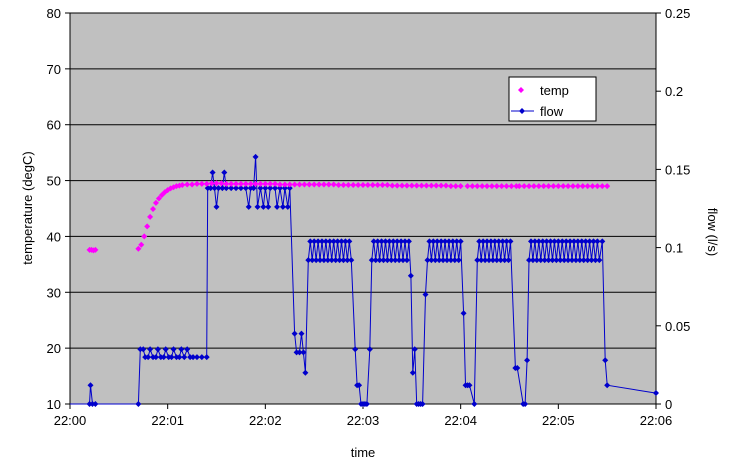 The width and height of the screenshot is (730, 463). I want to click on y-right-tick-label: 0.15, so click(677, 169).